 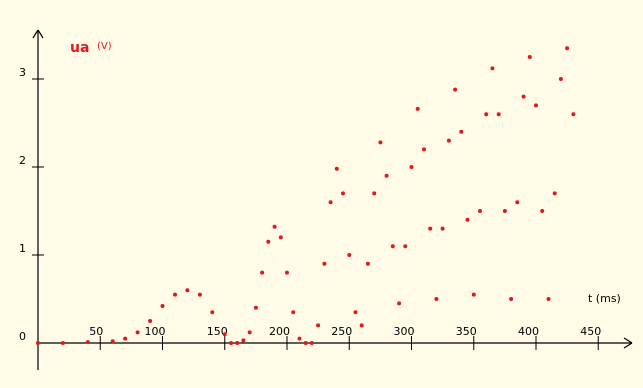 I want to click on y-axis-arrow-left, so click(x=35, y=34).